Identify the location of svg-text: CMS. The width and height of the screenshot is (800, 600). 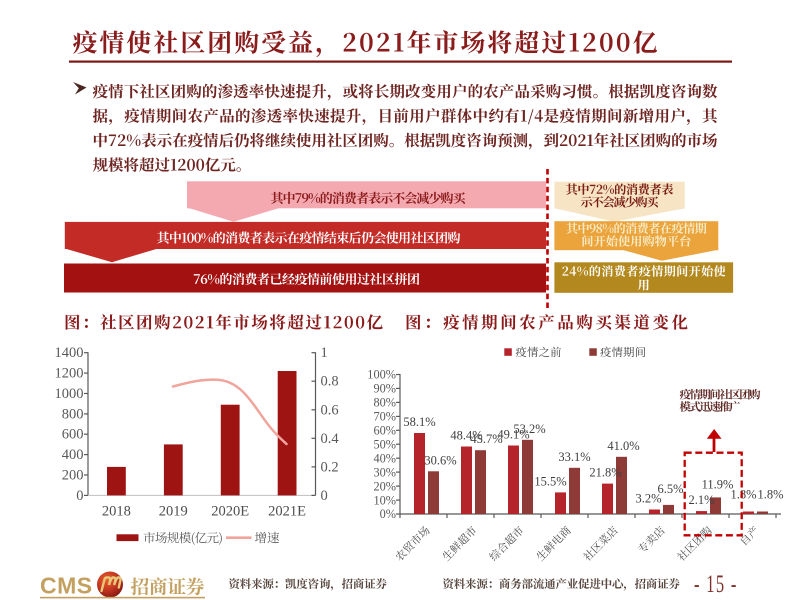
(66, 586).